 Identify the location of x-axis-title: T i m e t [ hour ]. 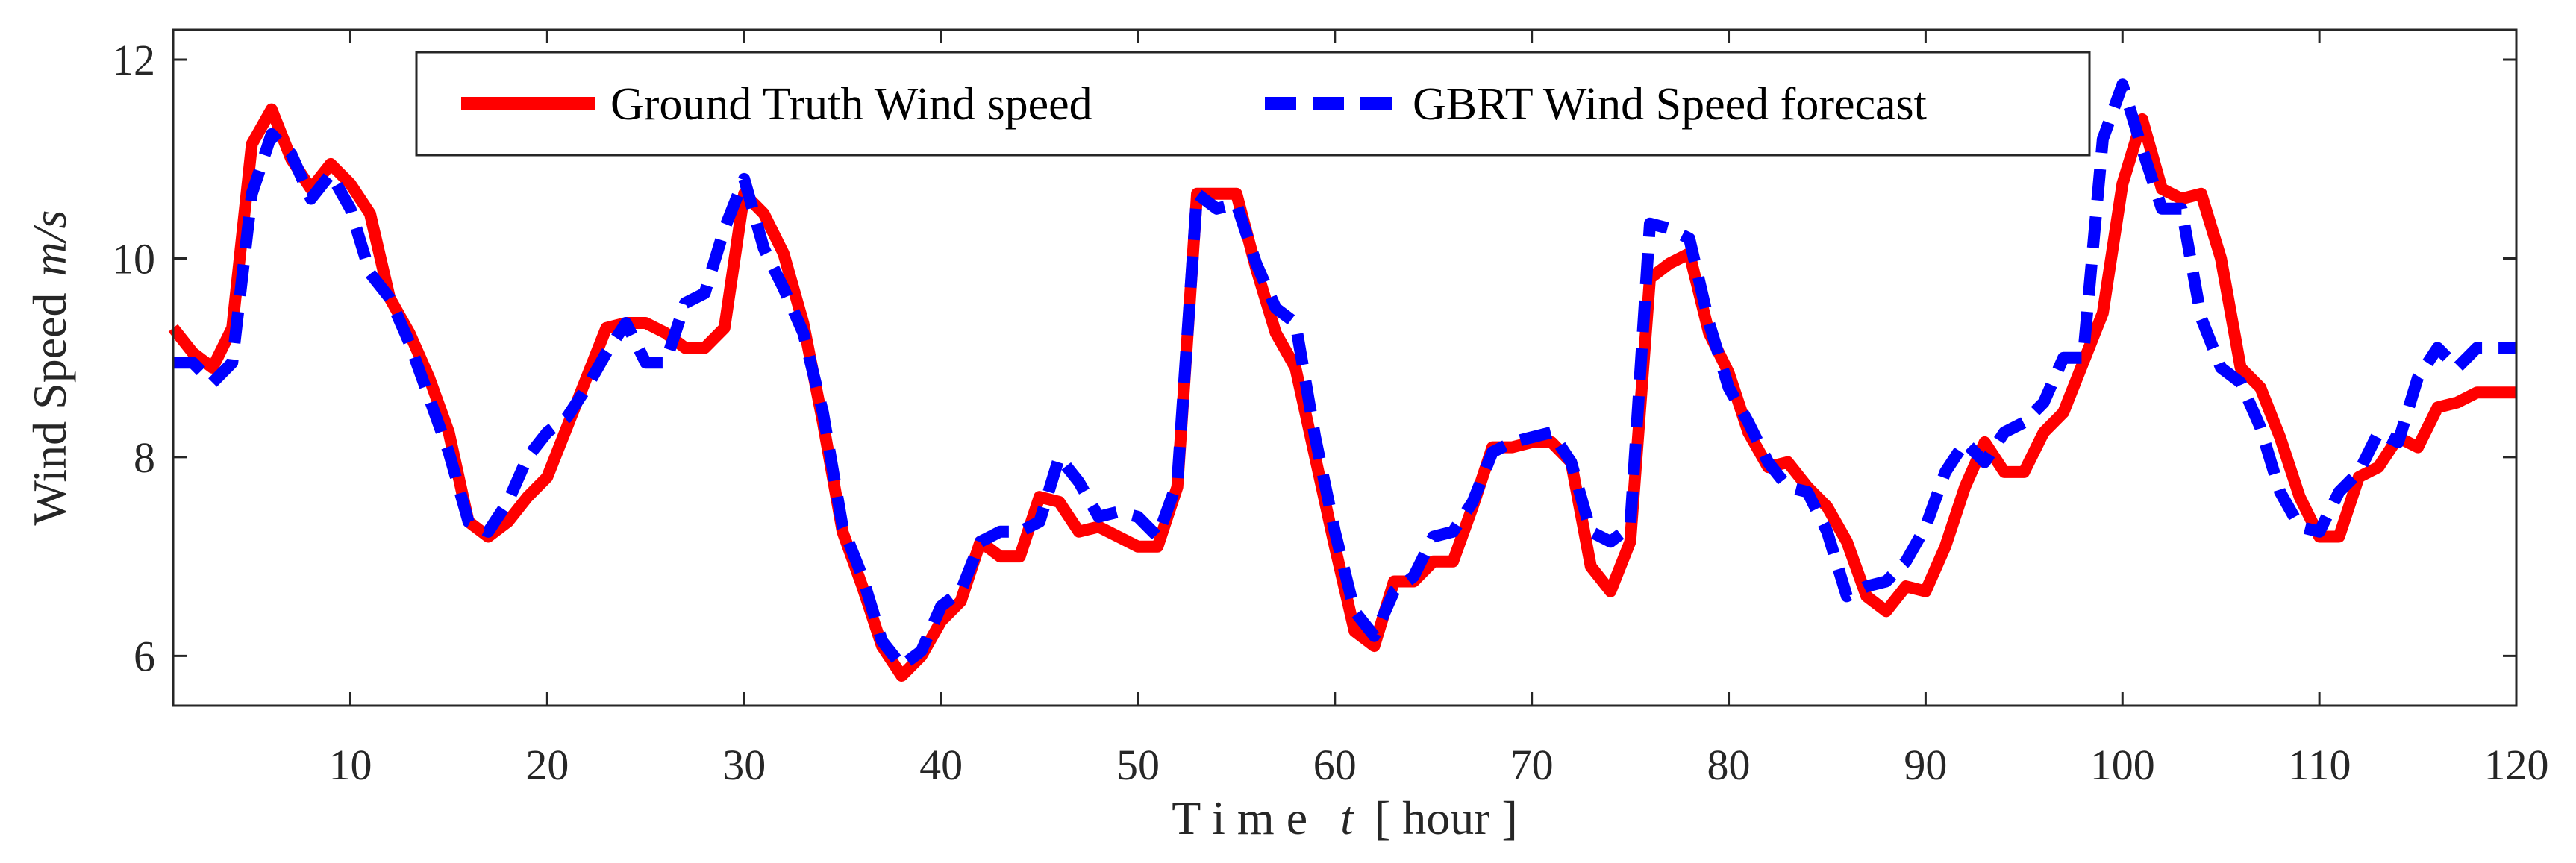
(1345, 817).